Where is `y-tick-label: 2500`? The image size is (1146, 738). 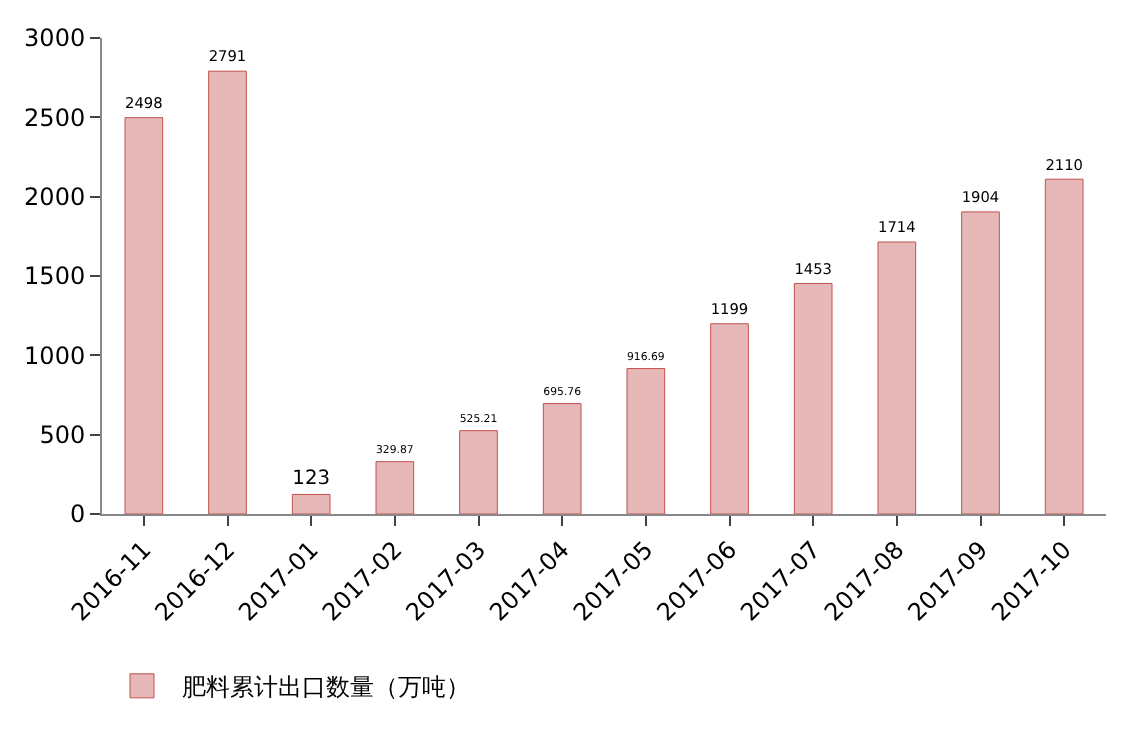
y-tick-label: 2500 is located at coordinates (55, 117).